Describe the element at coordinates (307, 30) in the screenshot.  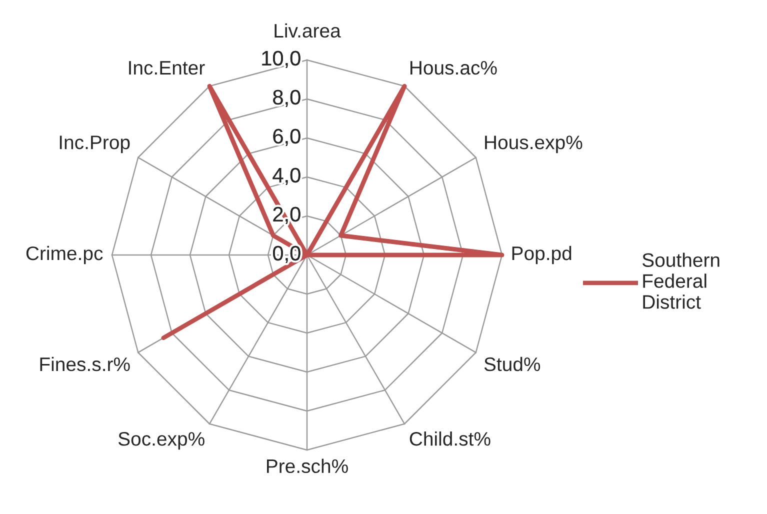
I see `spoke-label: Liv.area` at that location.